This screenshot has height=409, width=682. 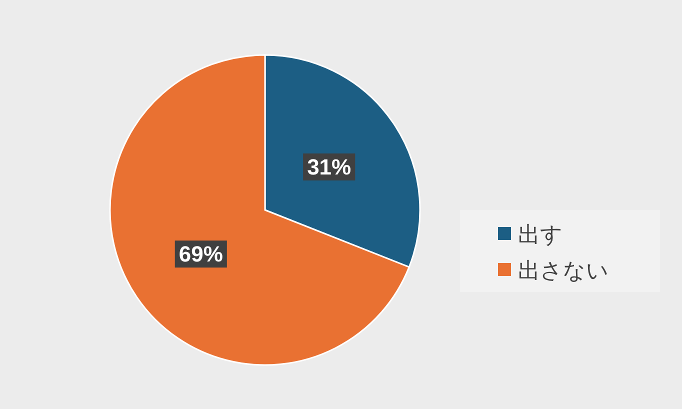 I want to click on data-label: 69%, so click(x=200, y=254).